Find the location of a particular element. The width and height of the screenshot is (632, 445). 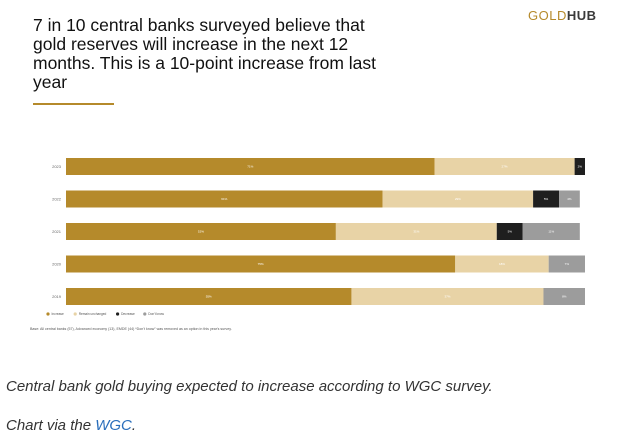

y-tick-label: 2019 is located at coordinates (57, 296).